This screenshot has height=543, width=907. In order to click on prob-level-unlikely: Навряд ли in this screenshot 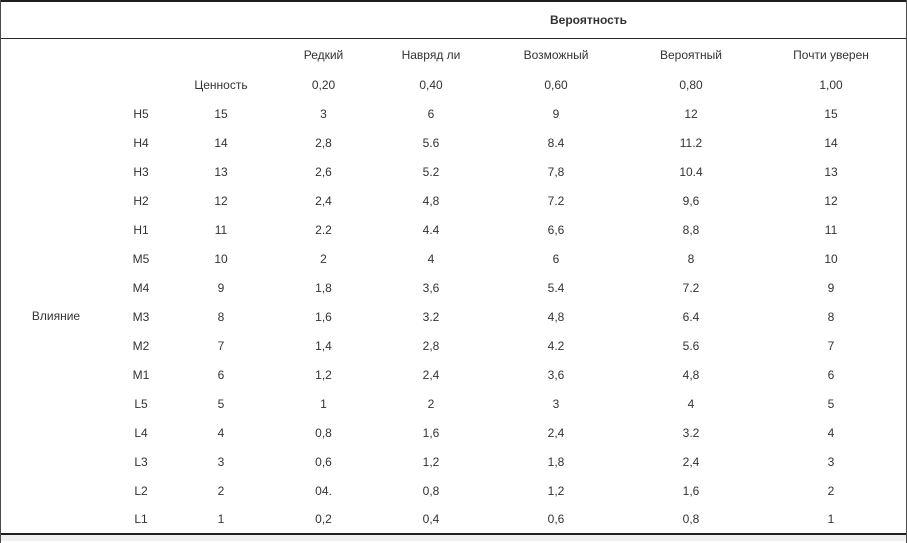, I will do `click(431, 54)`.